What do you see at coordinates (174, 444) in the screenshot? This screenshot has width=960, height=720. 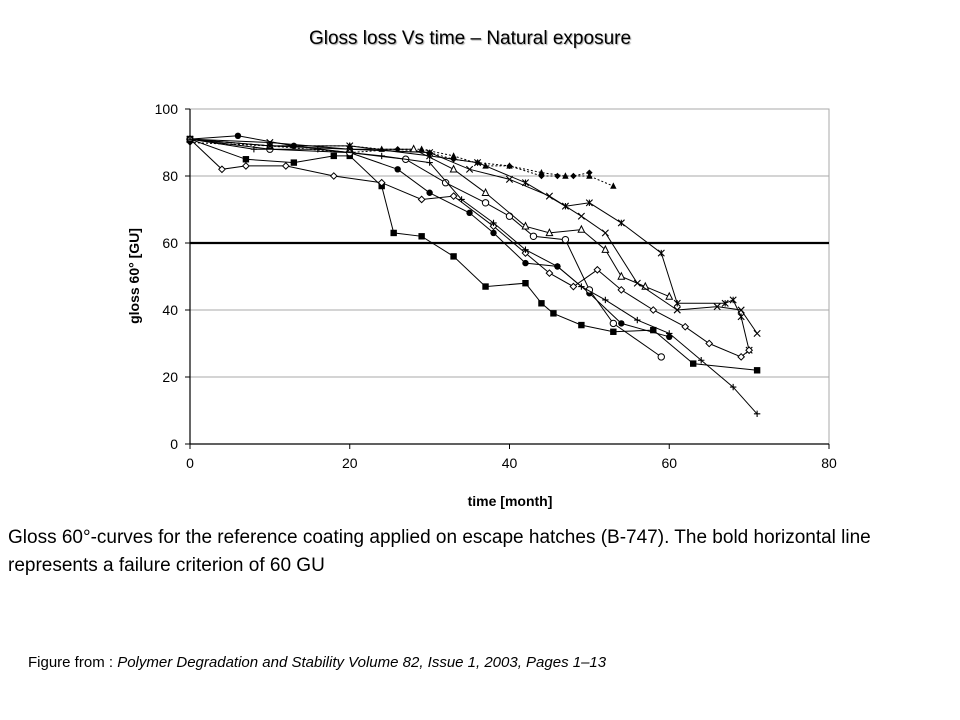 I see `y-tick-label: 0` at bounding box center [174, 444].